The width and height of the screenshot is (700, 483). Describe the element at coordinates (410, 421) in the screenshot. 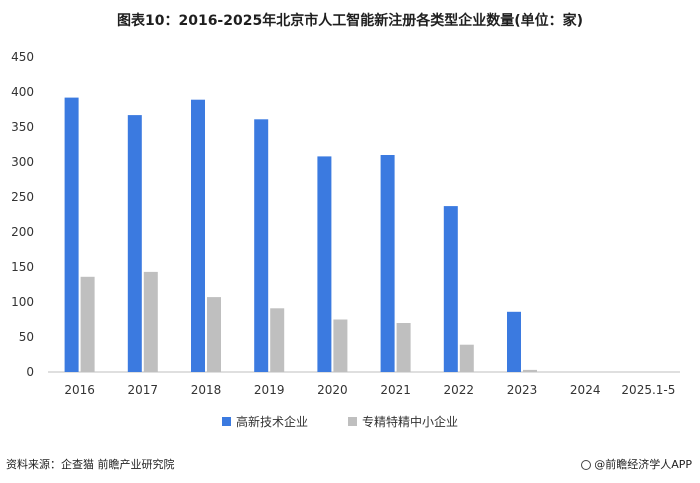

I see `legend-label: 专精特精中小企业` at that location.